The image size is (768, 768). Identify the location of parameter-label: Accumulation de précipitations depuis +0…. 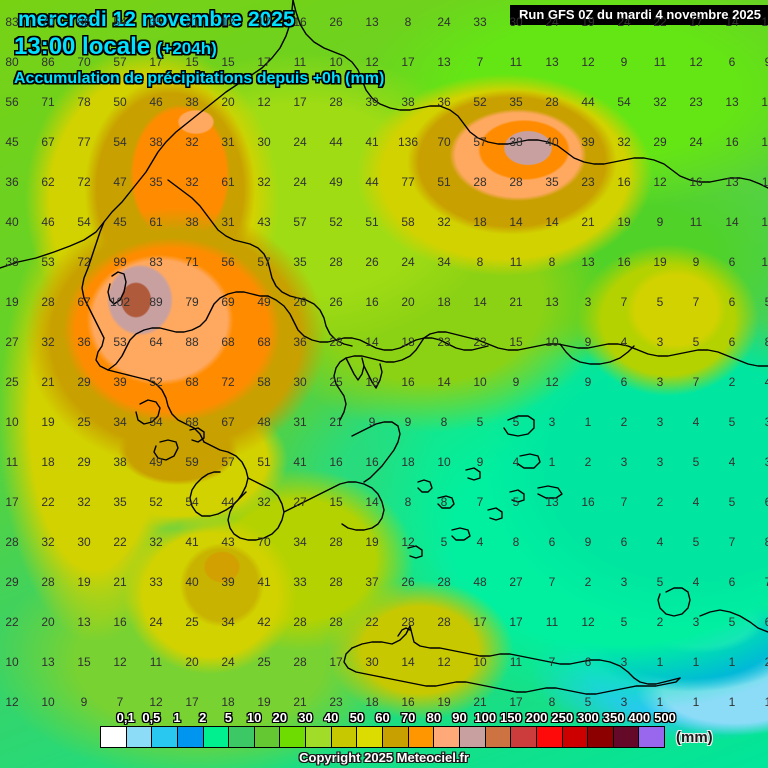
(199, 78).